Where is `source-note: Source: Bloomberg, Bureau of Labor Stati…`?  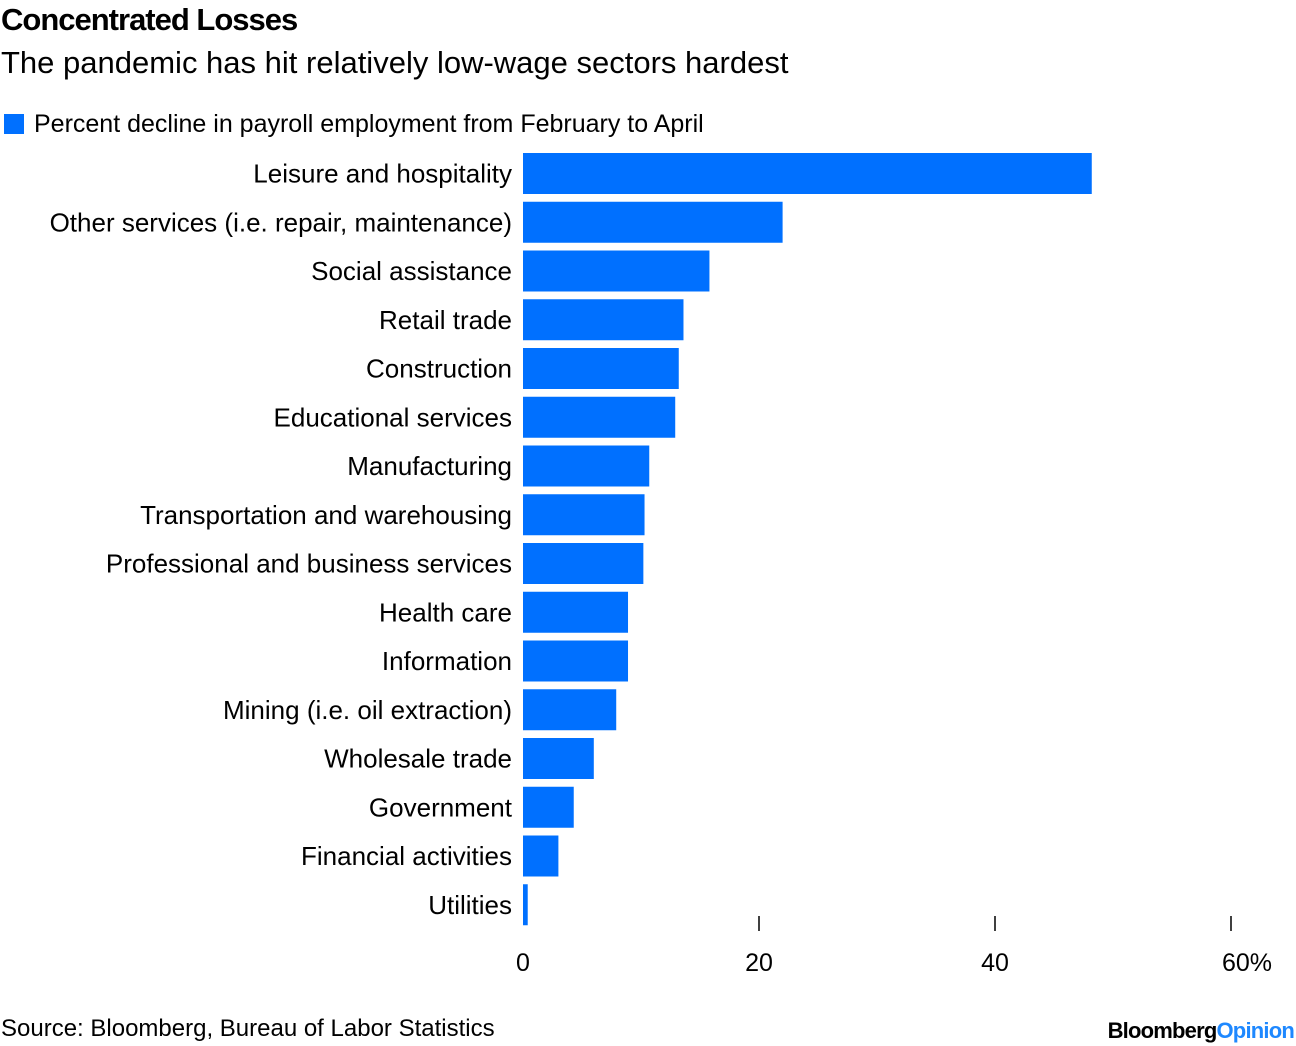 source-note: Source: Bloomberg, Bureau of Labor Stati… is located at coordinates (248, 1028).